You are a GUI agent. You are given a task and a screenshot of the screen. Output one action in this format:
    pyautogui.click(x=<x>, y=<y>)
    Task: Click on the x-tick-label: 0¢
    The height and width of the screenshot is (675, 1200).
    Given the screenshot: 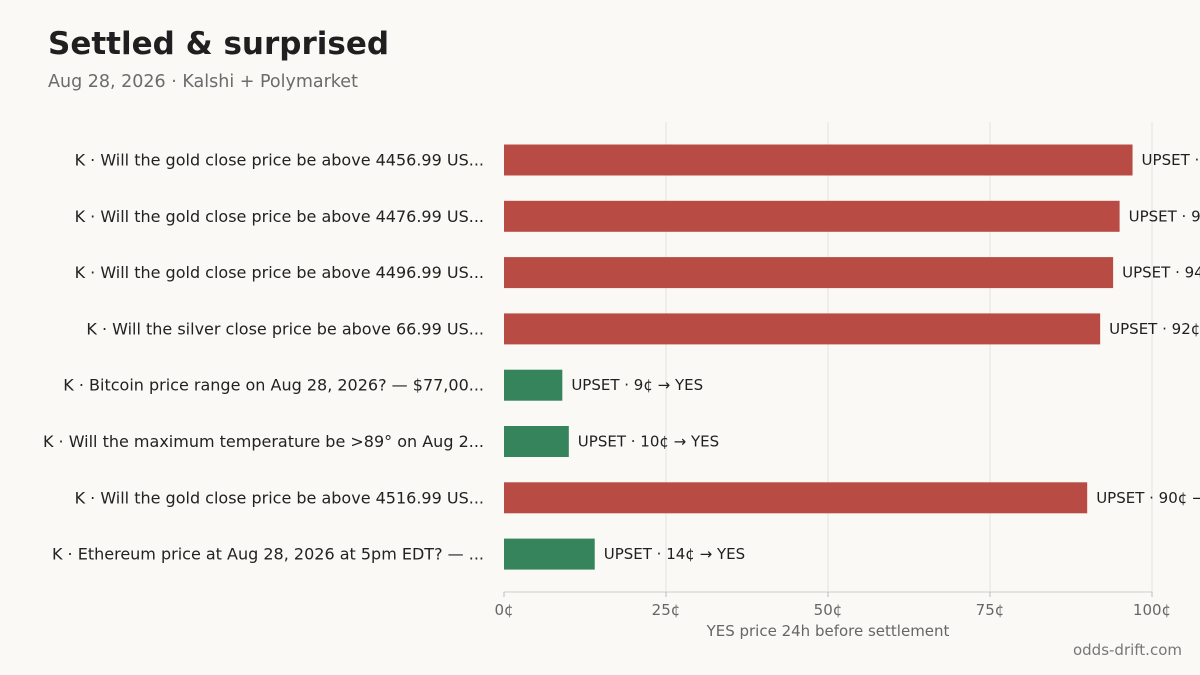 What is the action you would take?
    pyautogui.click(x=503, y=610)
    